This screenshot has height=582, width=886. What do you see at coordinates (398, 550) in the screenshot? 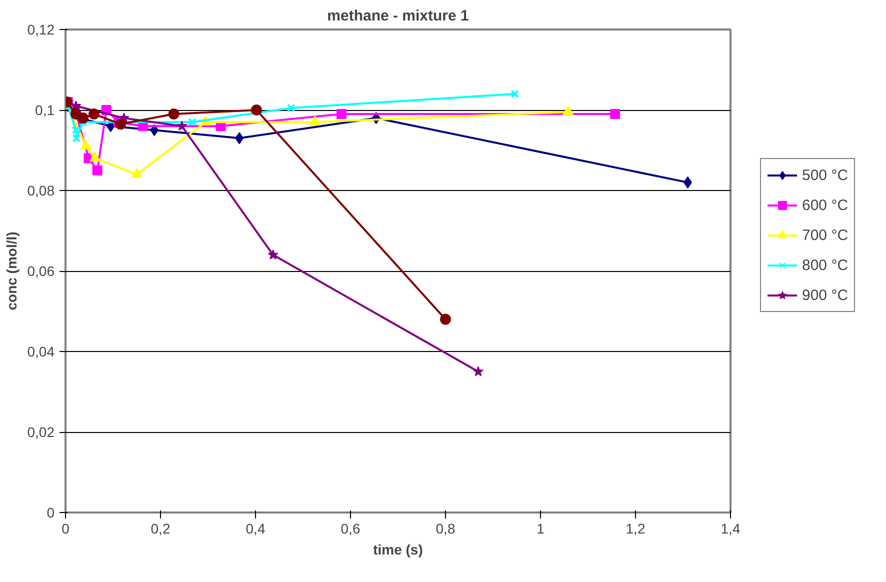
I see `x-axis-title: time (s)` at bounding box center [398, 550].